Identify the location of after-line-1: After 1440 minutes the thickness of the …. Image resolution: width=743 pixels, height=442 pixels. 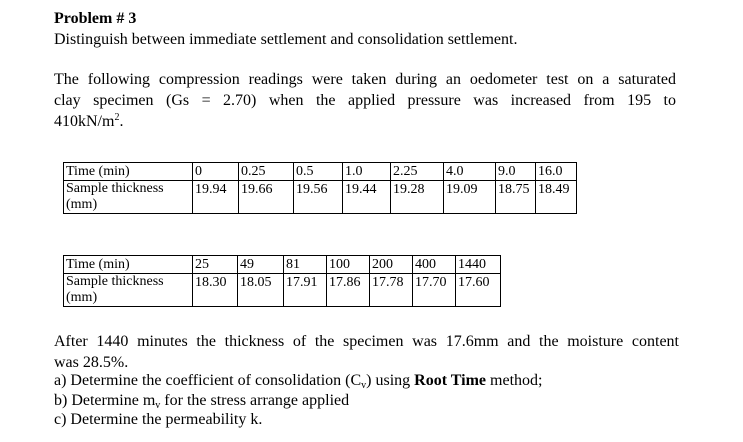
(366, 341).